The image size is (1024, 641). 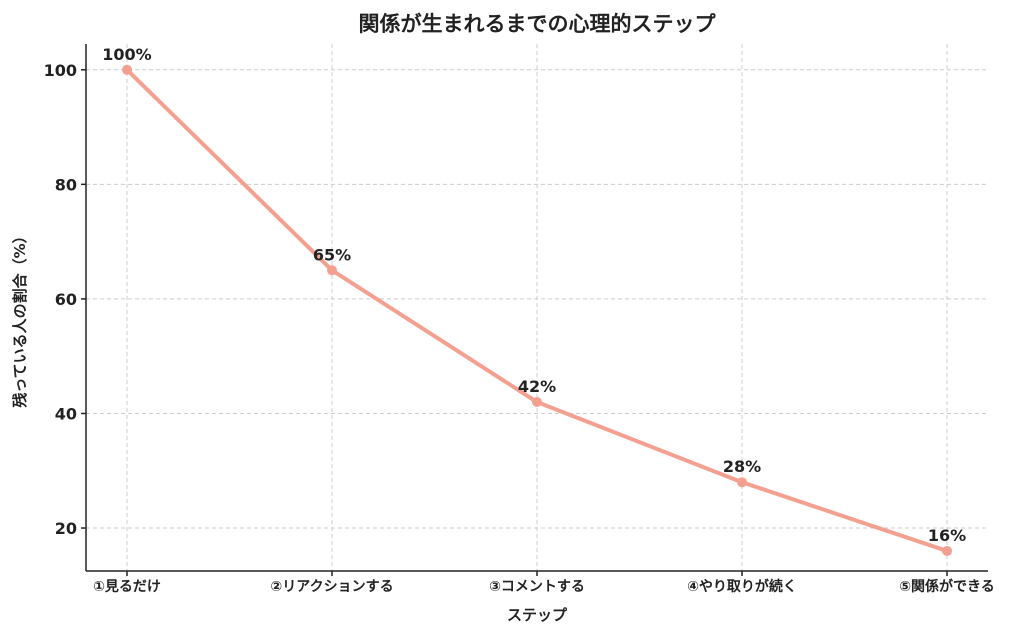 What do you see at coordinates (332, 254) in the screenshot?
I see `data-label: 65%` at bounding box center [332, 254].